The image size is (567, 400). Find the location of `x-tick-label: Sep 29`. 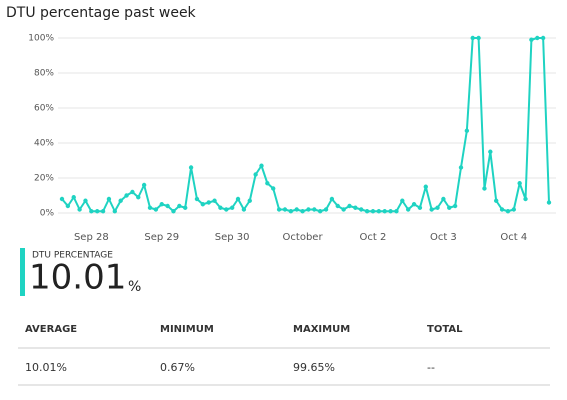

x-tick-label: Sep 29 is located at coordinates (161, 237).